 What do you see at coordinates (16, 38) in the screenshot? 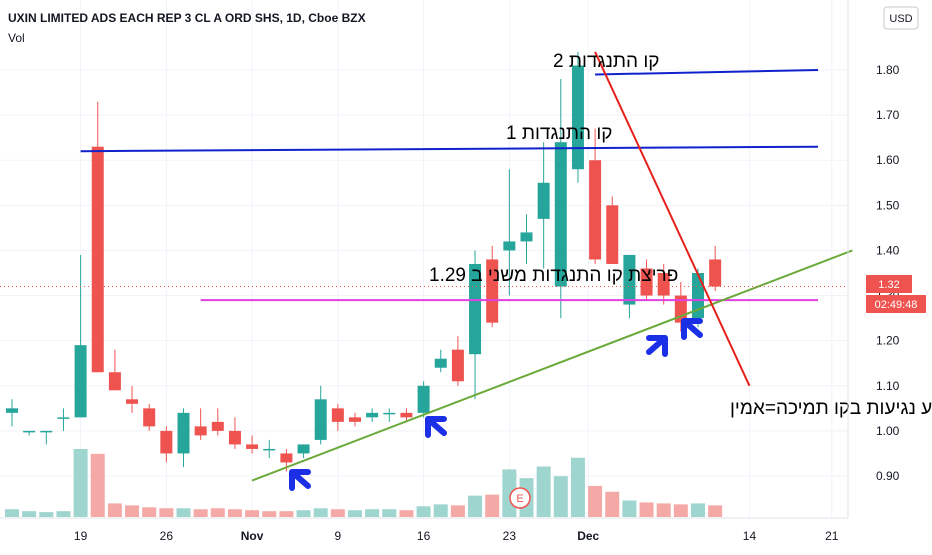
I see `volume-label: Vol` at bounding box center [16, 38].